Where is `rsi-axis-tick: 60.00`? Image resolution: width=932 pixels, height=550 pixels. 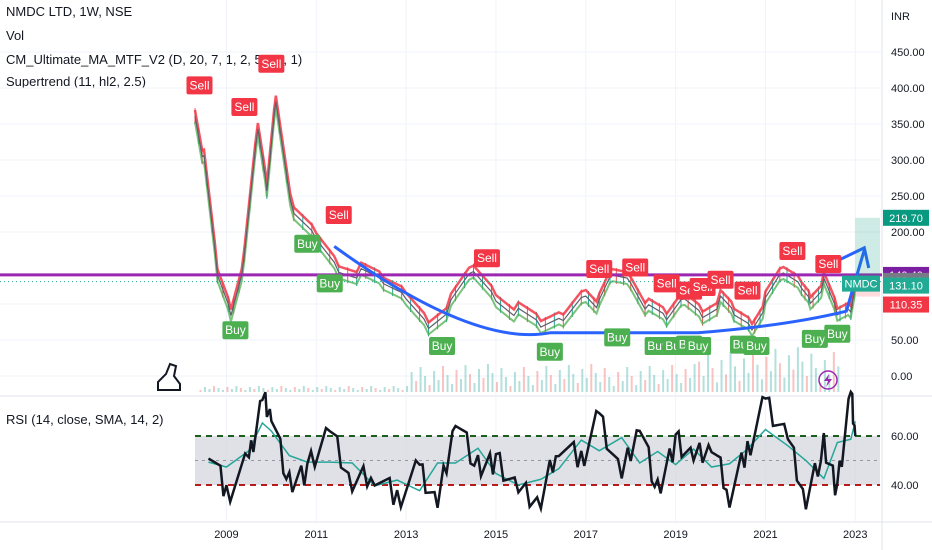 rsi-axis-tick: 60.00 is located at coordinates (905, 437).